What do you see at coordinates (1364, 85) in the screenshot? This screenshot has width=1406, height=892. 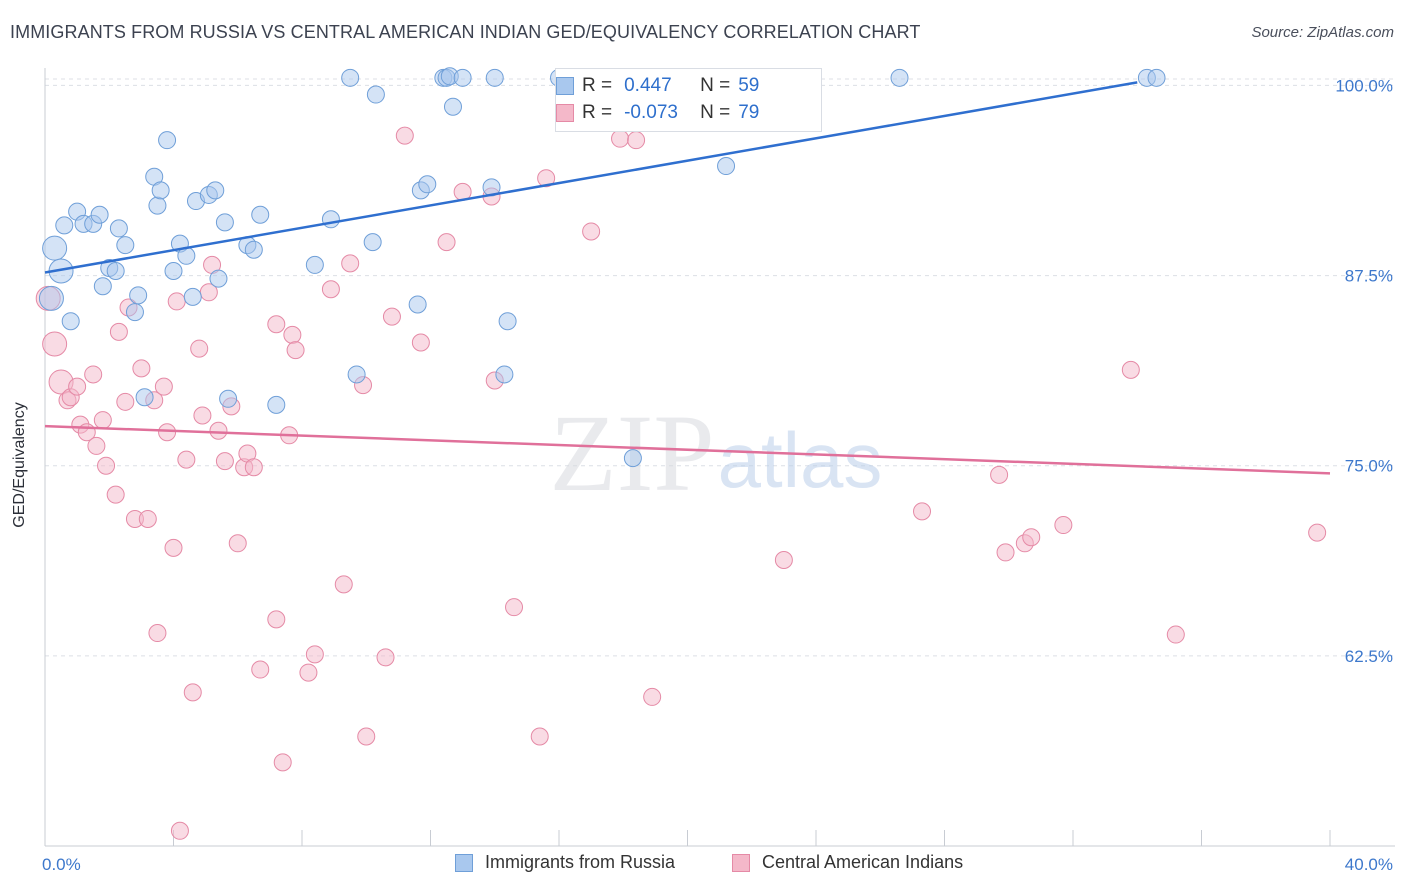 I see `y-tick-label: 100.0%` at bounding box center [1364, 85].